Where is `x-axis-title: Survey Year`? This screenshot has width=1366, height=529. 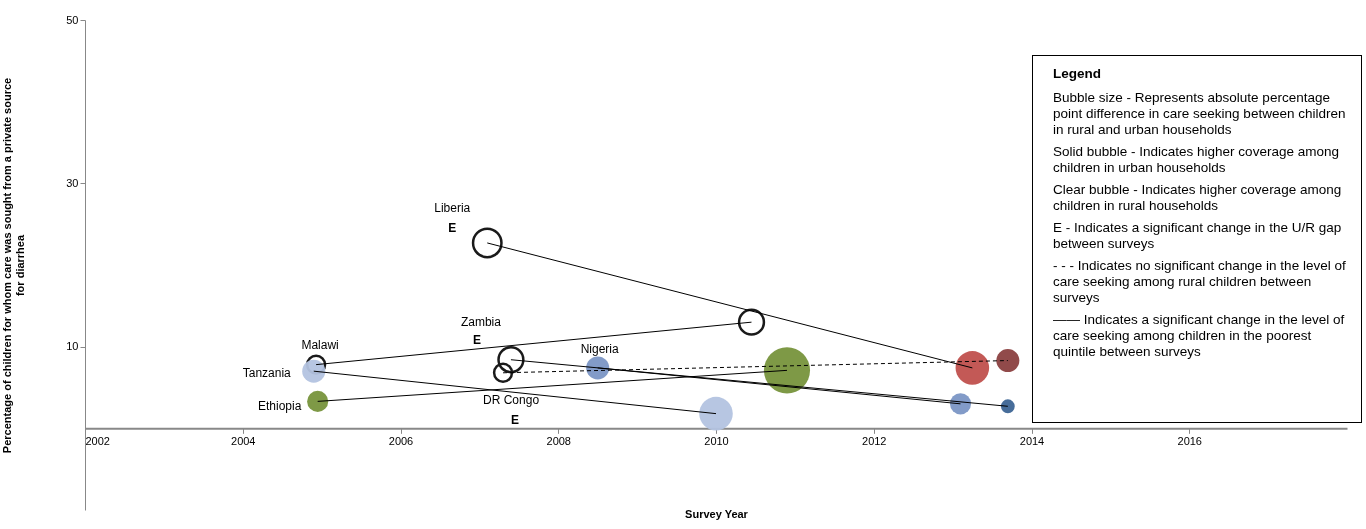 x-axis-title: Survey Year is located at coordinates (717, 513).